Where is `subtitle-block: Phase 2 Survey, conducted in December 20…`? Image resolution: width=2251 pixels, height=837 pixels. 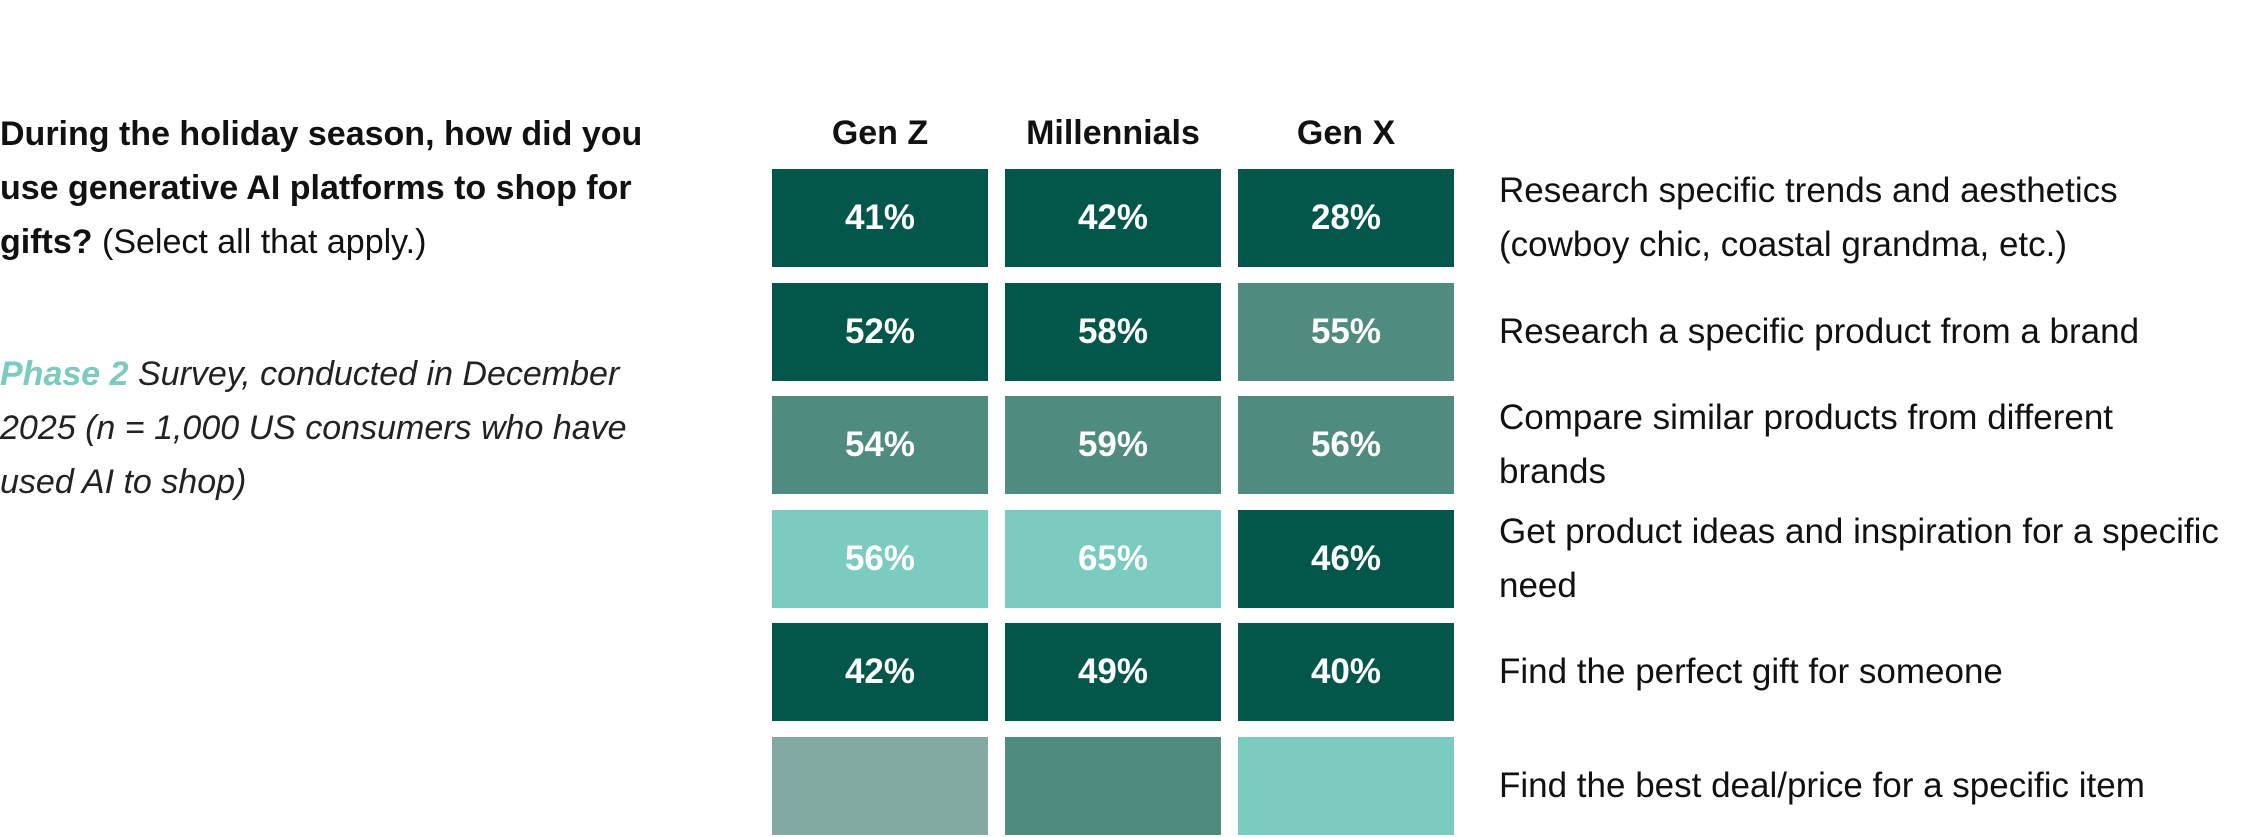
subtitle-block: Phase 2 Survey, conducted in December 20… is located at coordinates (350, 428).